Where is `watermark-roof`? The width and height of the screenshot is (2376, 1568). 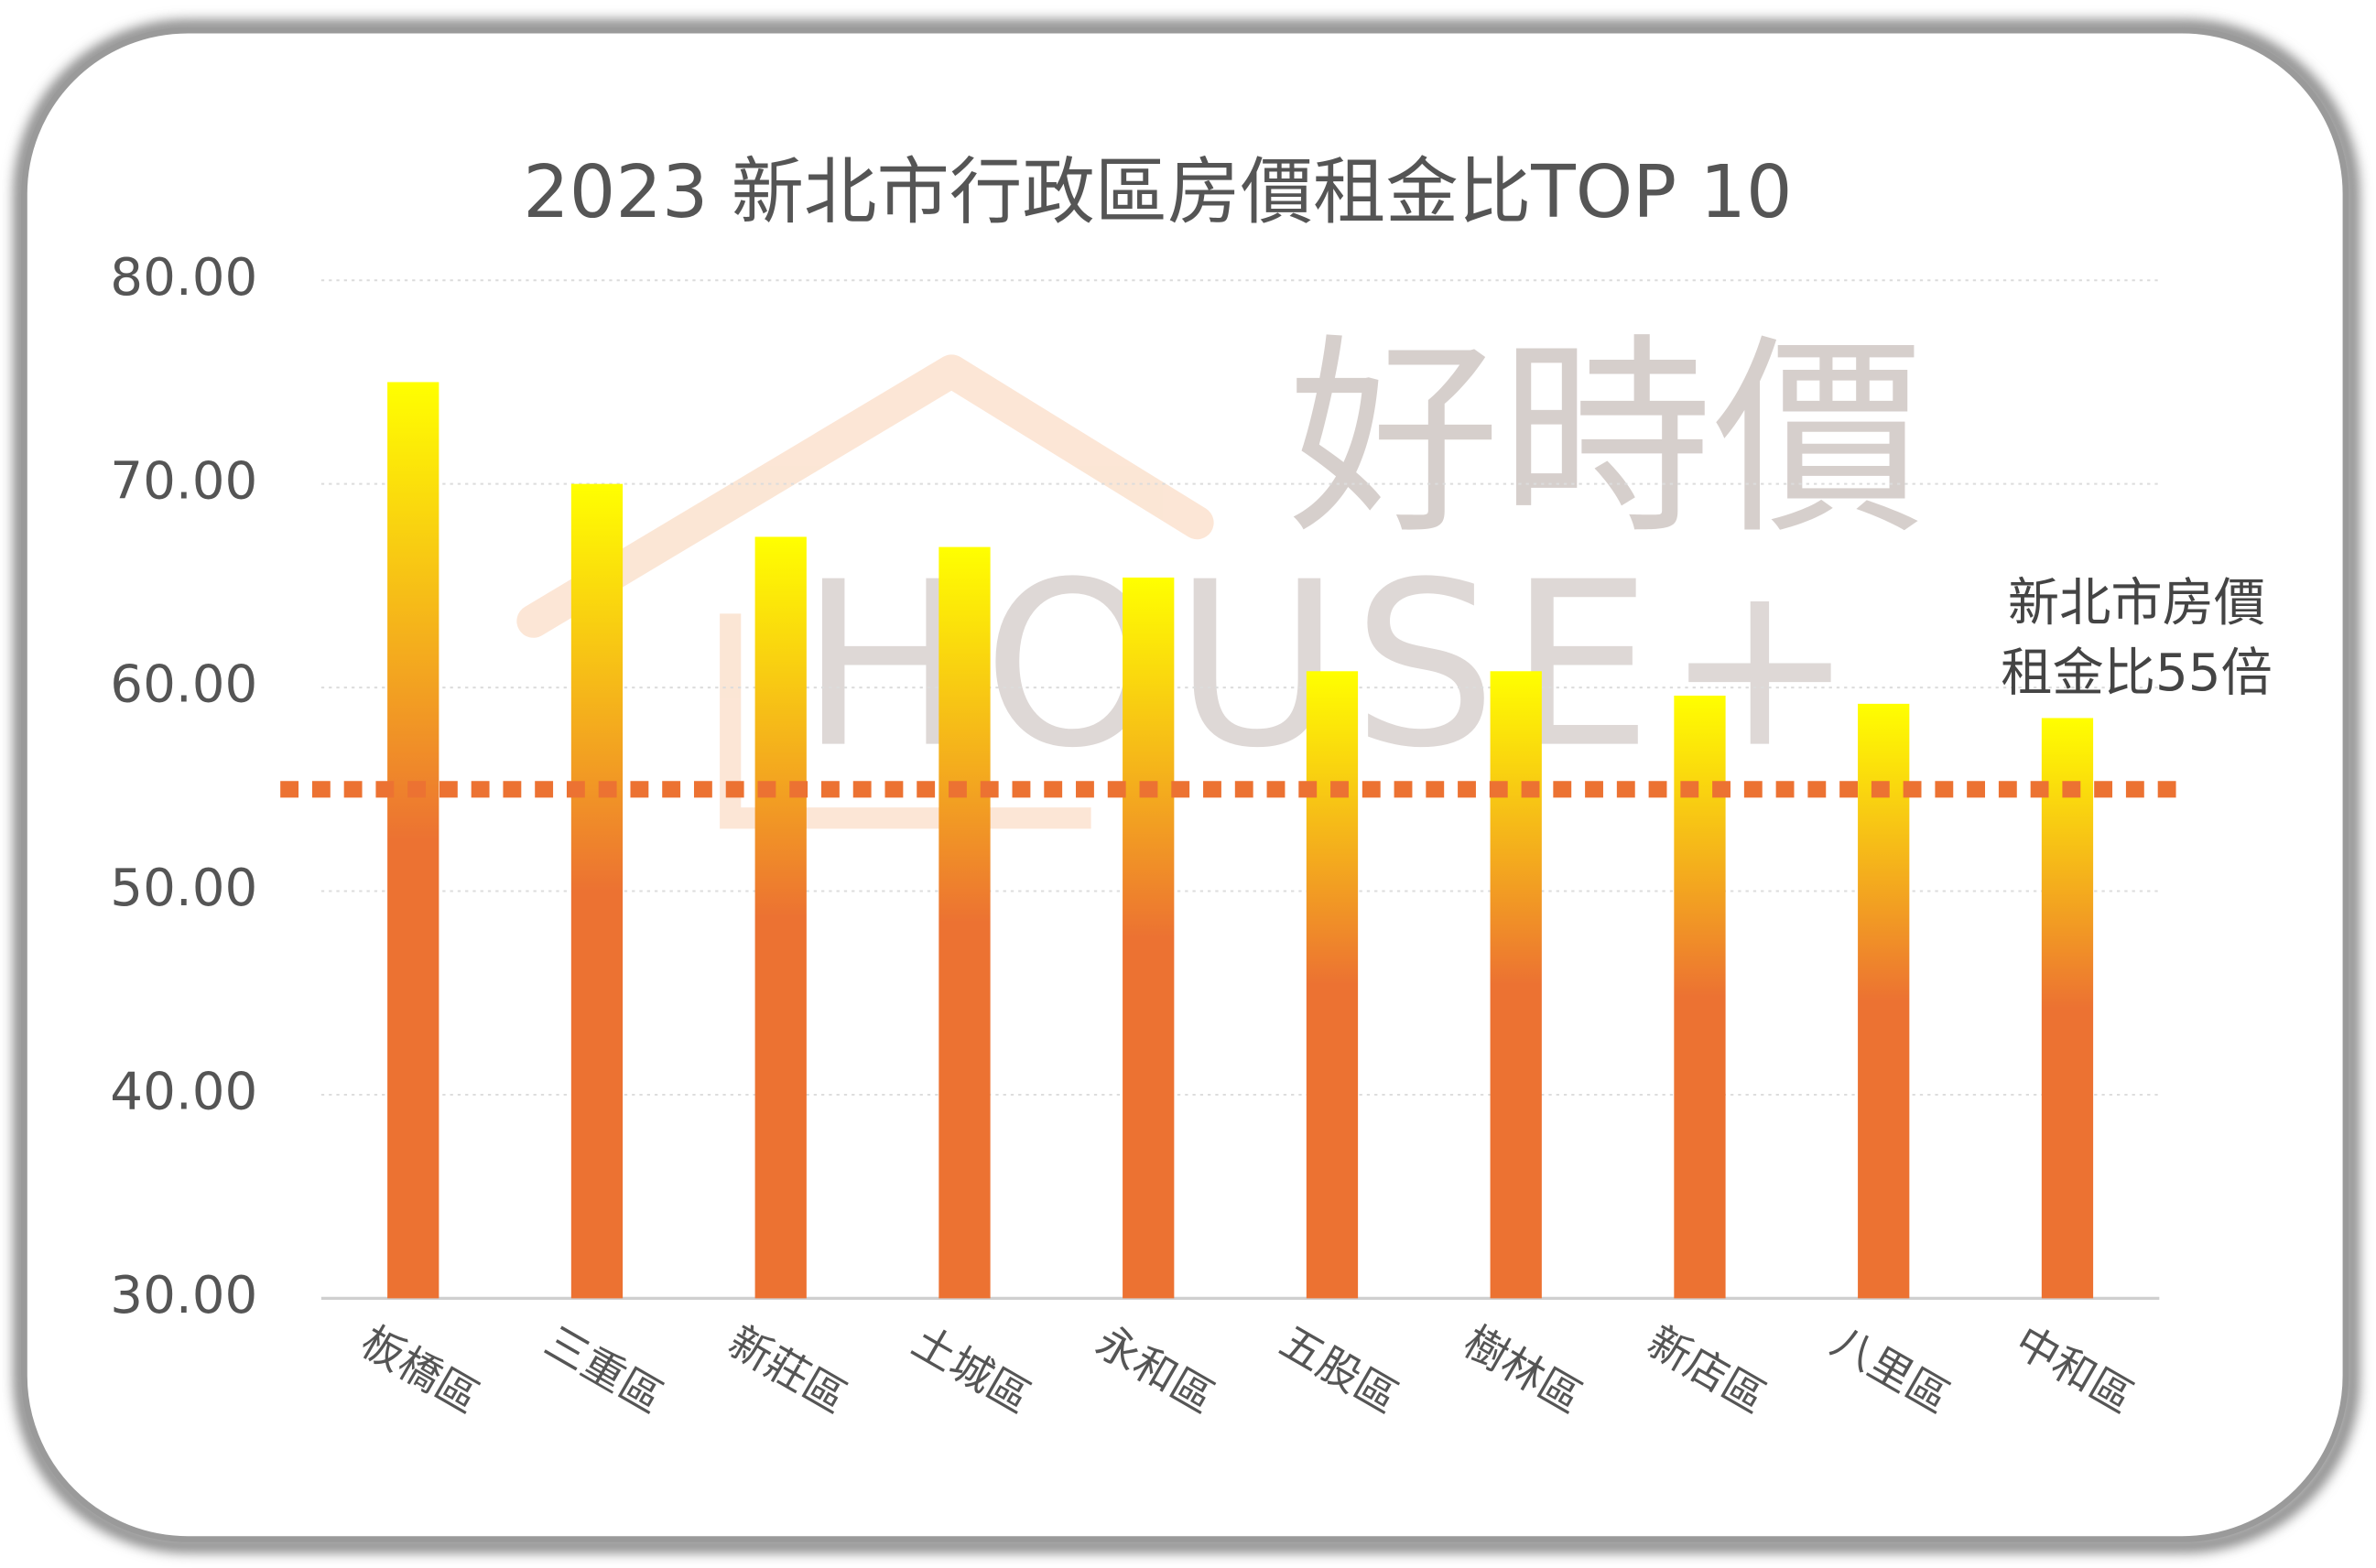
watermark-roof is located at coordinates (865, 496).